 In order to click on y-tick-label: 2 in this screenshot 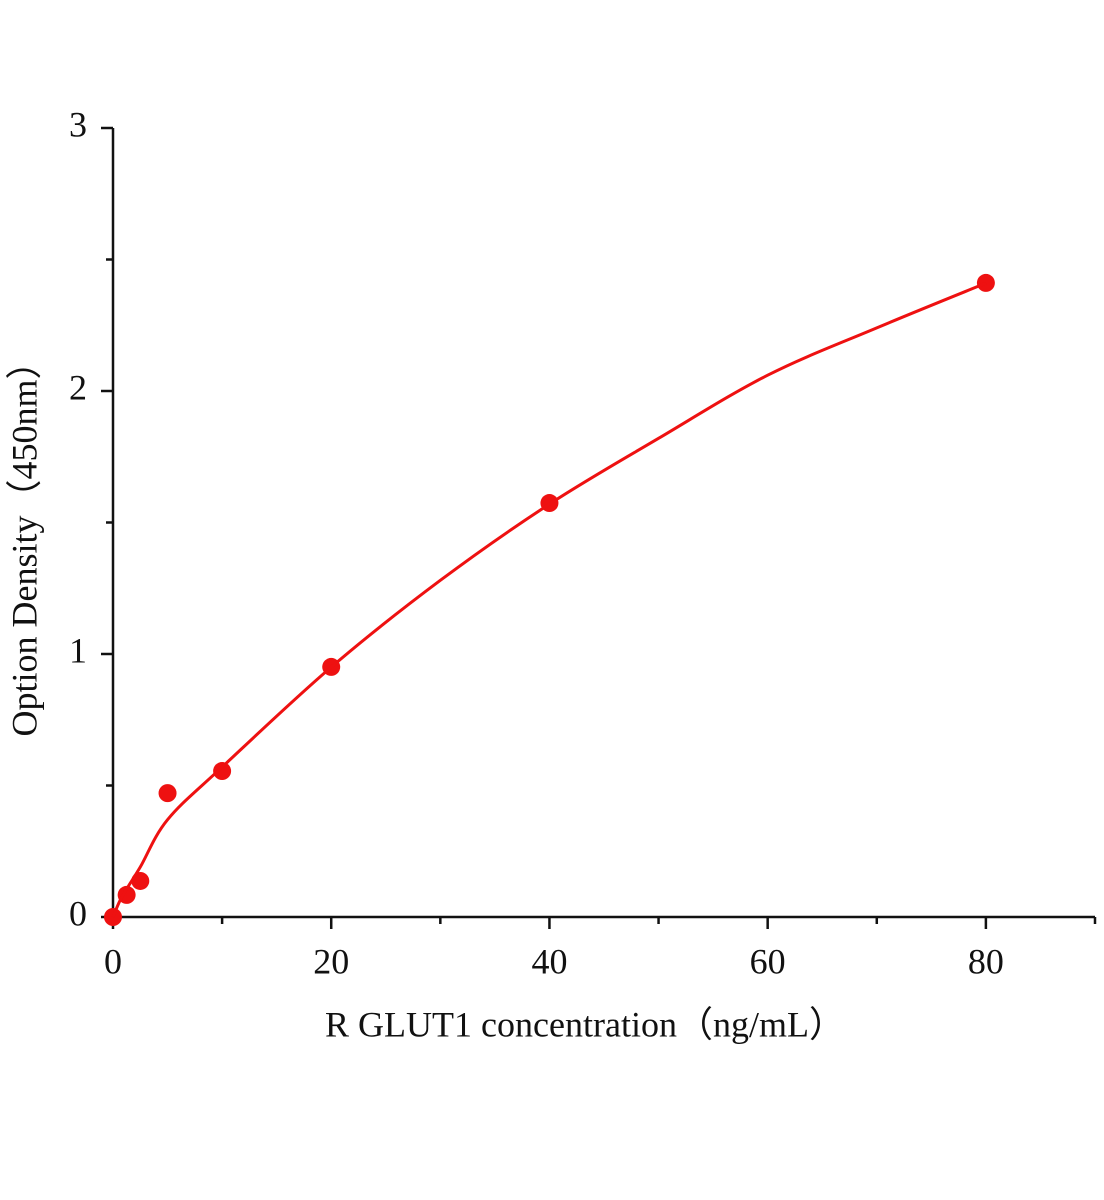, I will do `click(78, 387)`.